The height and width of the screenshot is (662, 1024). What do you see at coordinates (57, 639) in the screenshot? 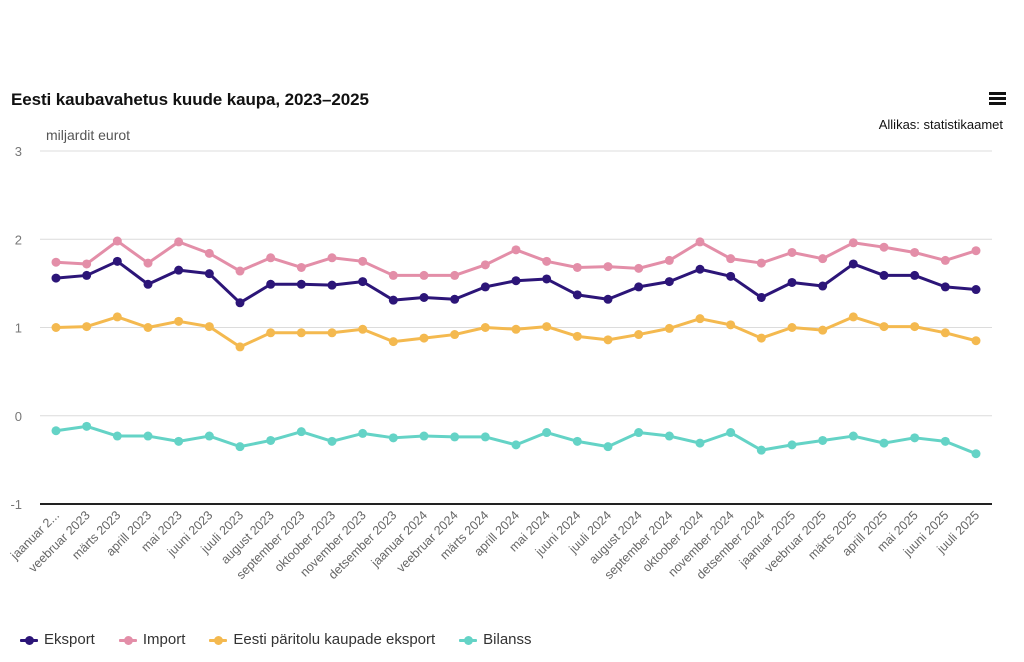
I see `legend-item: Eksport` at bounding box center [57, 639].